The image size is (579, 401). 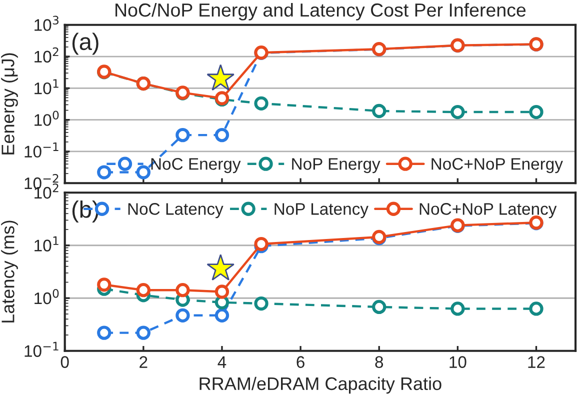 What do you see at coordinates (300, 362) in the screenshot?
I see `x-tick-label: 6` at bounding box center [300, 362].